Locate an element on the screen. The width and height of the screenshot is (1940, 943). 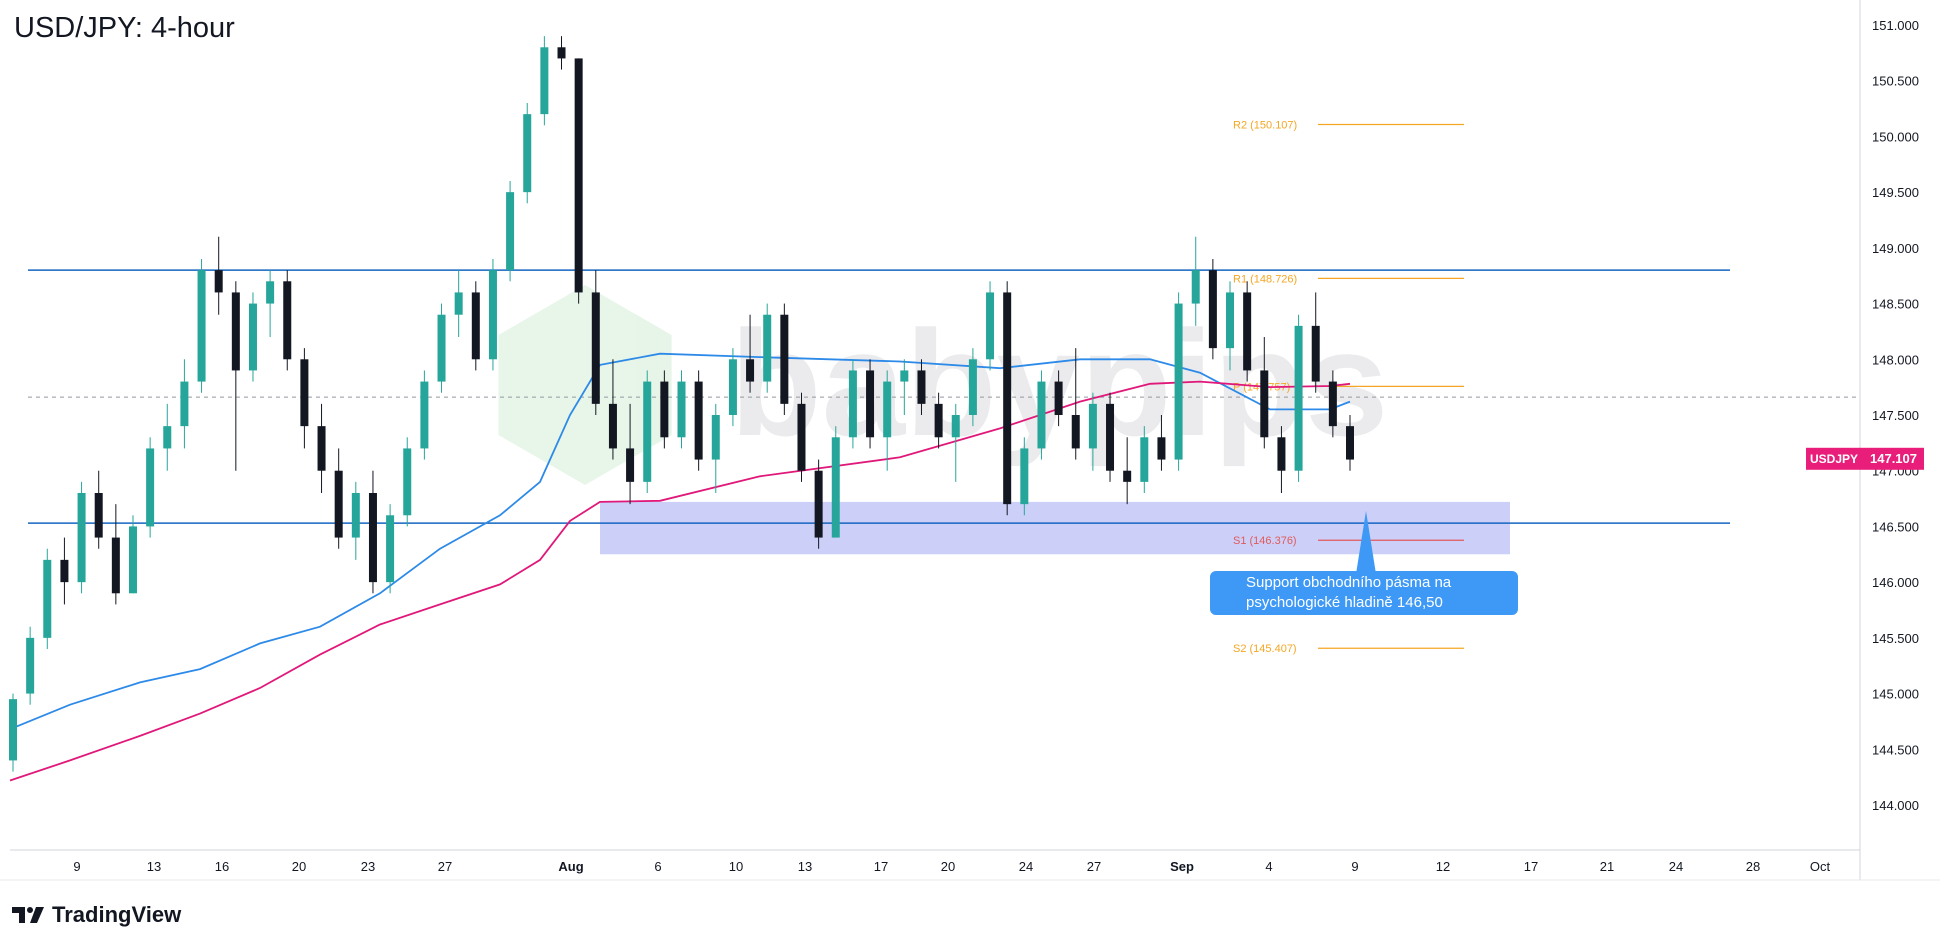
time-tick-label: 21 is located at coordinates (1607, 866).